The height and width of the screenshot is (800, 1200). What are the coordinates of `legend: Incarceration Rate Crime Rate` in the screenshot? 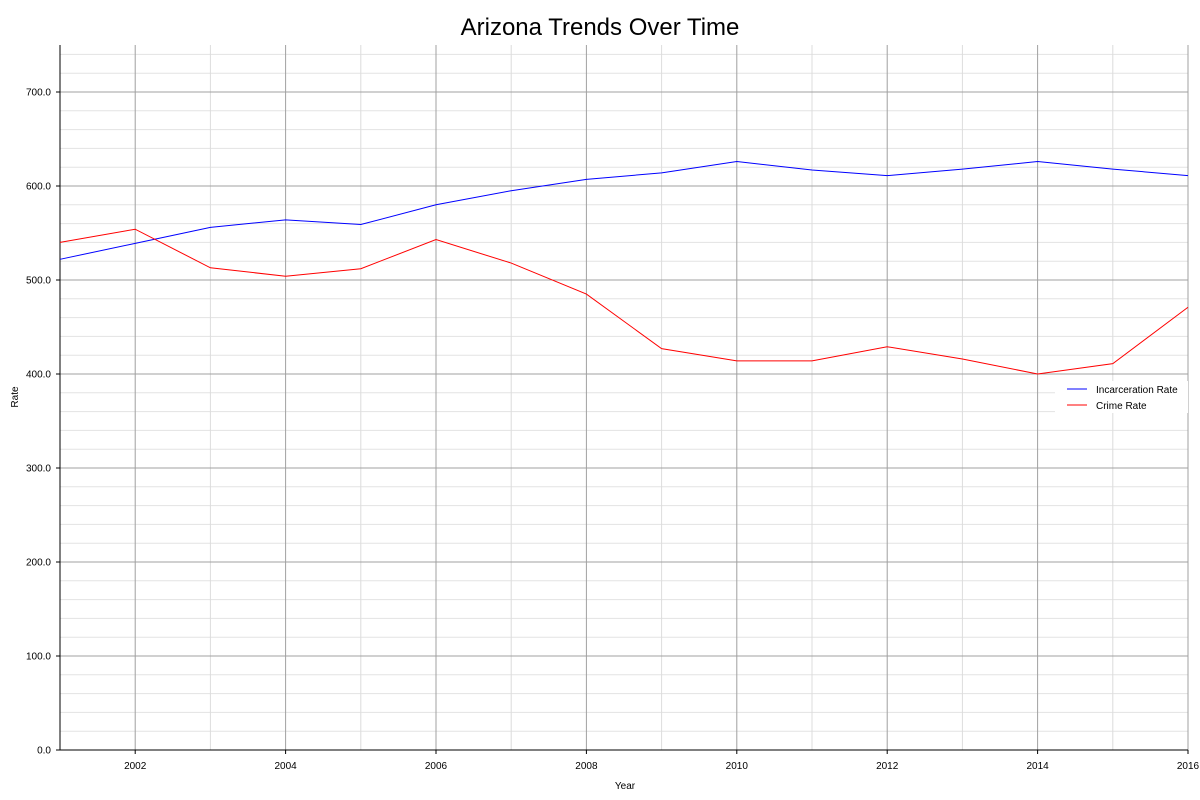 It's located at (1121, 397).